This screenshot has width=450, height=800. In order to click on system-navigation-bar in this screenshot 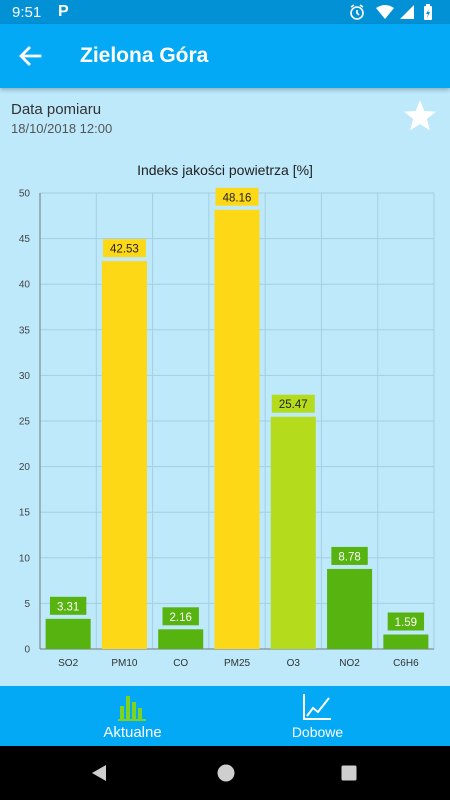, I will do `click(225, 773)`.